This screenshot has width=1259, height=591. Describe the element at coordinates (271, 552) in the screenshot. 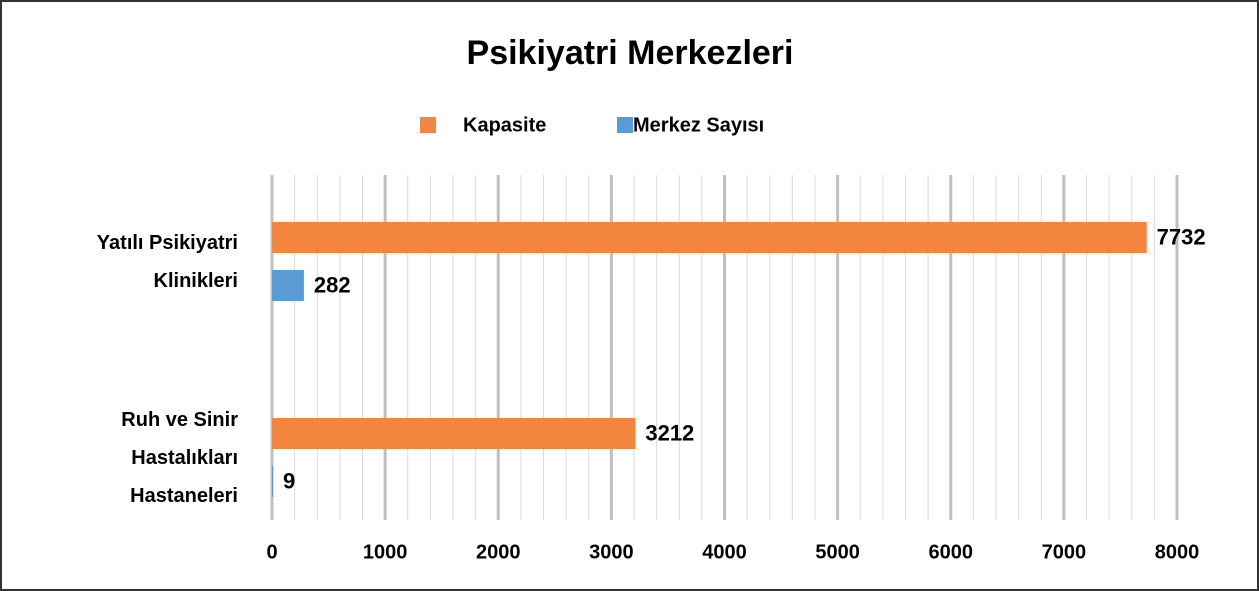

I see `x-tick-label: 0` at that location.